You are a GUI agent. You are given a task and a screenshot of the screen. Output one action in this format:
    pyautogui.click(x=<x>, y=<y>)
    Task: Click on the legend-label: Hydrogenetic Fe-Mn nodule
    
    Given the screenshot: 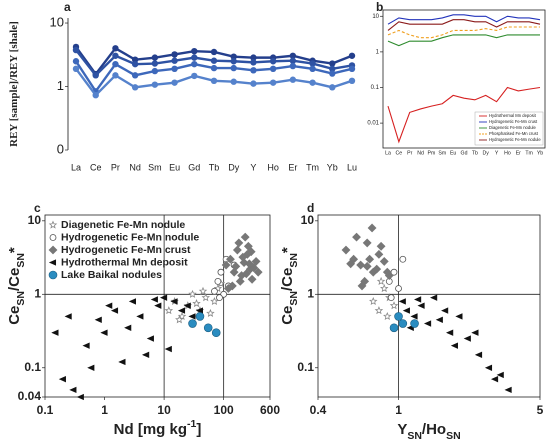 What is the action you would take?
    pyautogui.click(x=515, y=139)
    